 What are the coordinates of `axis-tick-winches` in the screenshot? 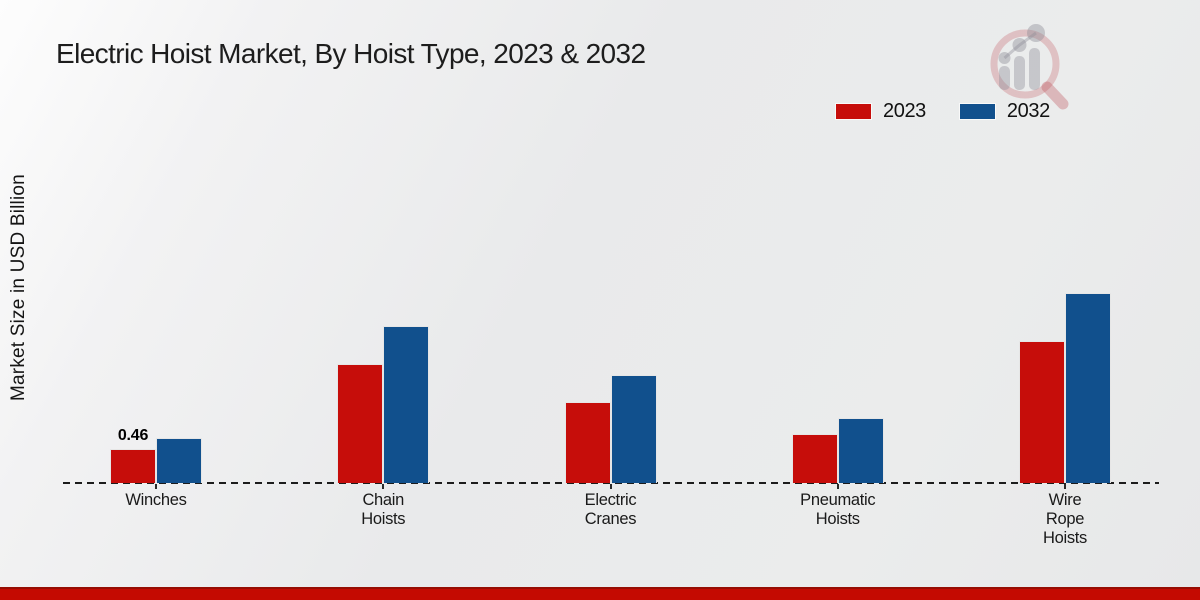 It's located at (156, 486).